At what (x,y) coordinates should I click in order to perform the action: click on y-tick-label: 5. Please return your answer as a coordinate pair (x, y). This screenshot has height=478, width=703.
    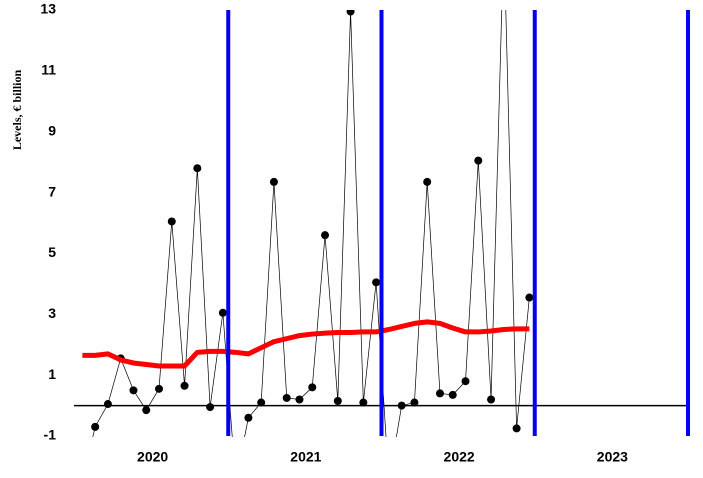
    Looking at the image, I should click on (52, 252).